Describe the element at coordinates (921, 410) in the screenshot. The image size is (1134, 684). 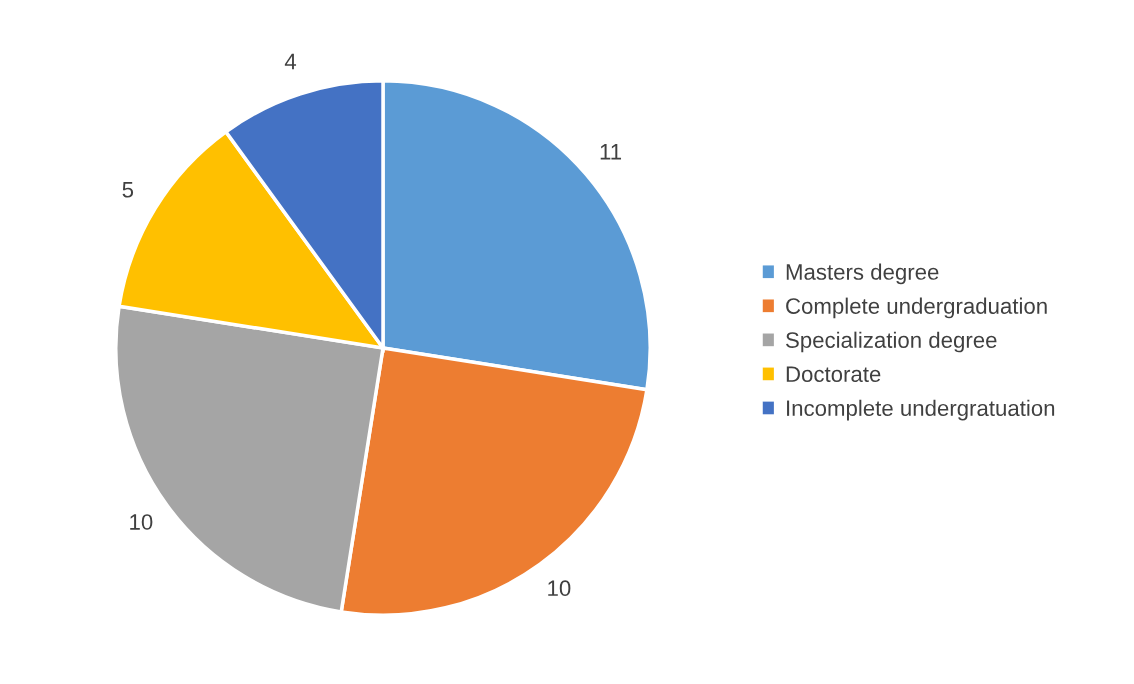
I see `legend-label: Incomplete undergratuation` at that location.